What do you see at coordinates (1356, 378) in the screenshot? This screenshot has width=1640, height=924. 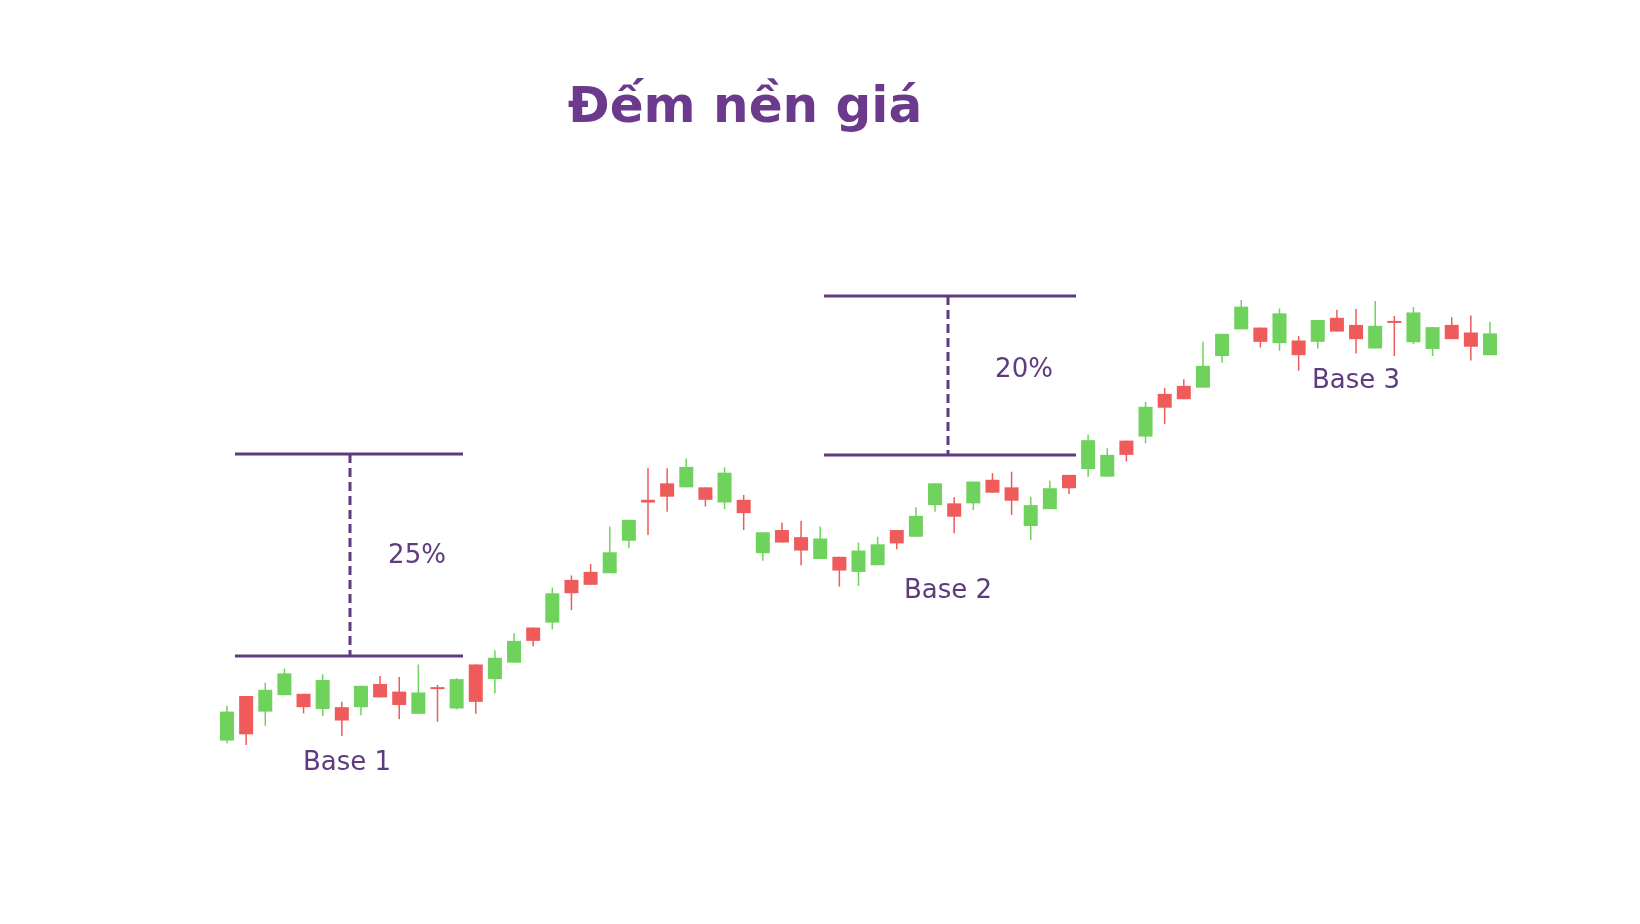 I see `annotation: Base 3` at bounding box center [1356, 378].